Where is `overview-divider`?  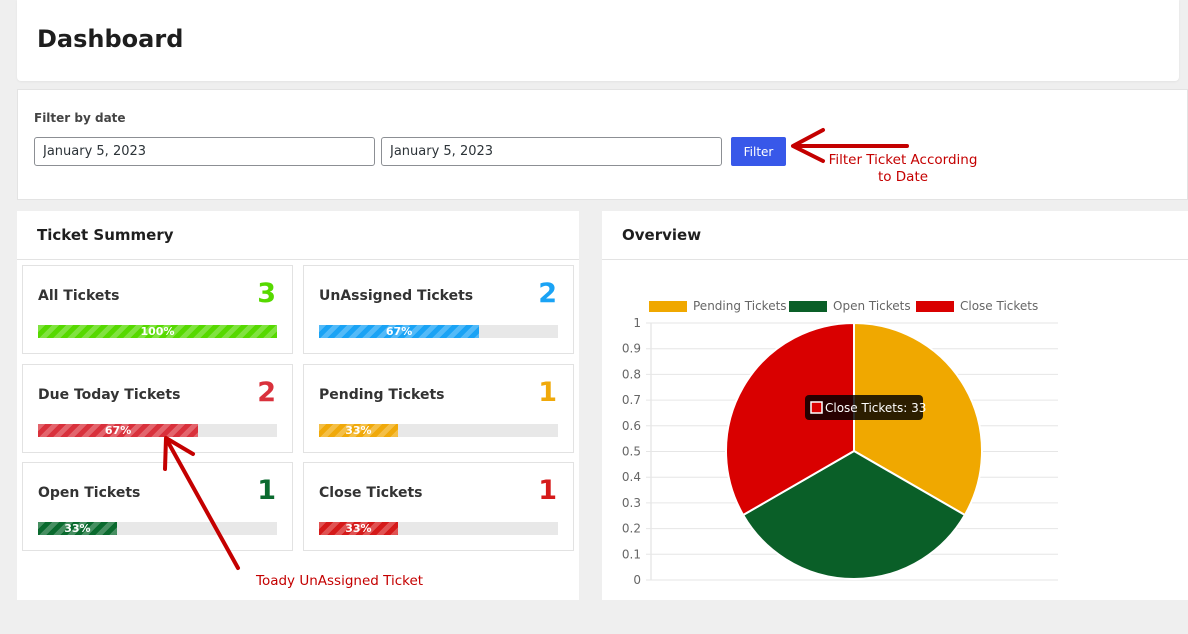
overview-divider is located at coordinates (895, 259).